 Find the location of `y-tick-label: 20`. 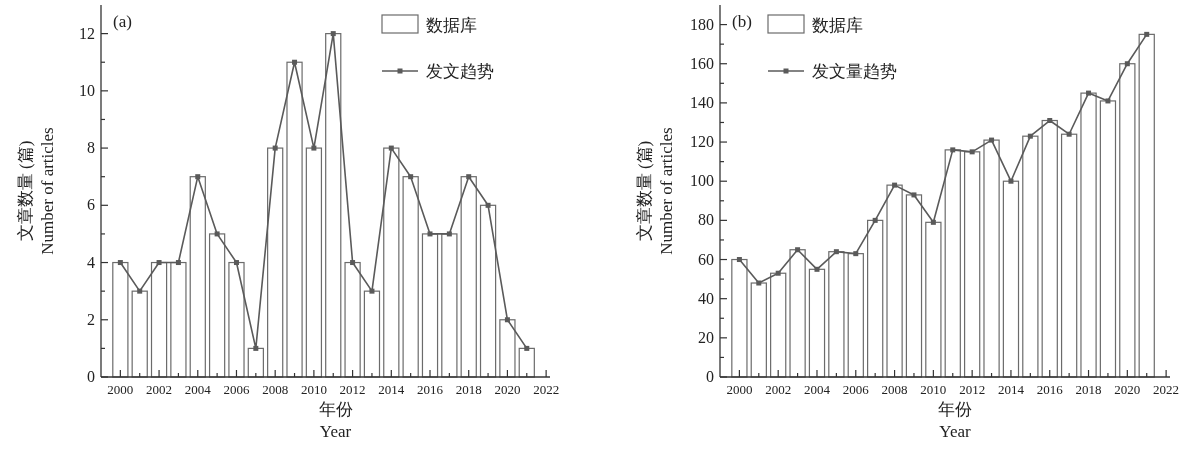

y-tick-label: 20 is located at coordinates (706, 337).